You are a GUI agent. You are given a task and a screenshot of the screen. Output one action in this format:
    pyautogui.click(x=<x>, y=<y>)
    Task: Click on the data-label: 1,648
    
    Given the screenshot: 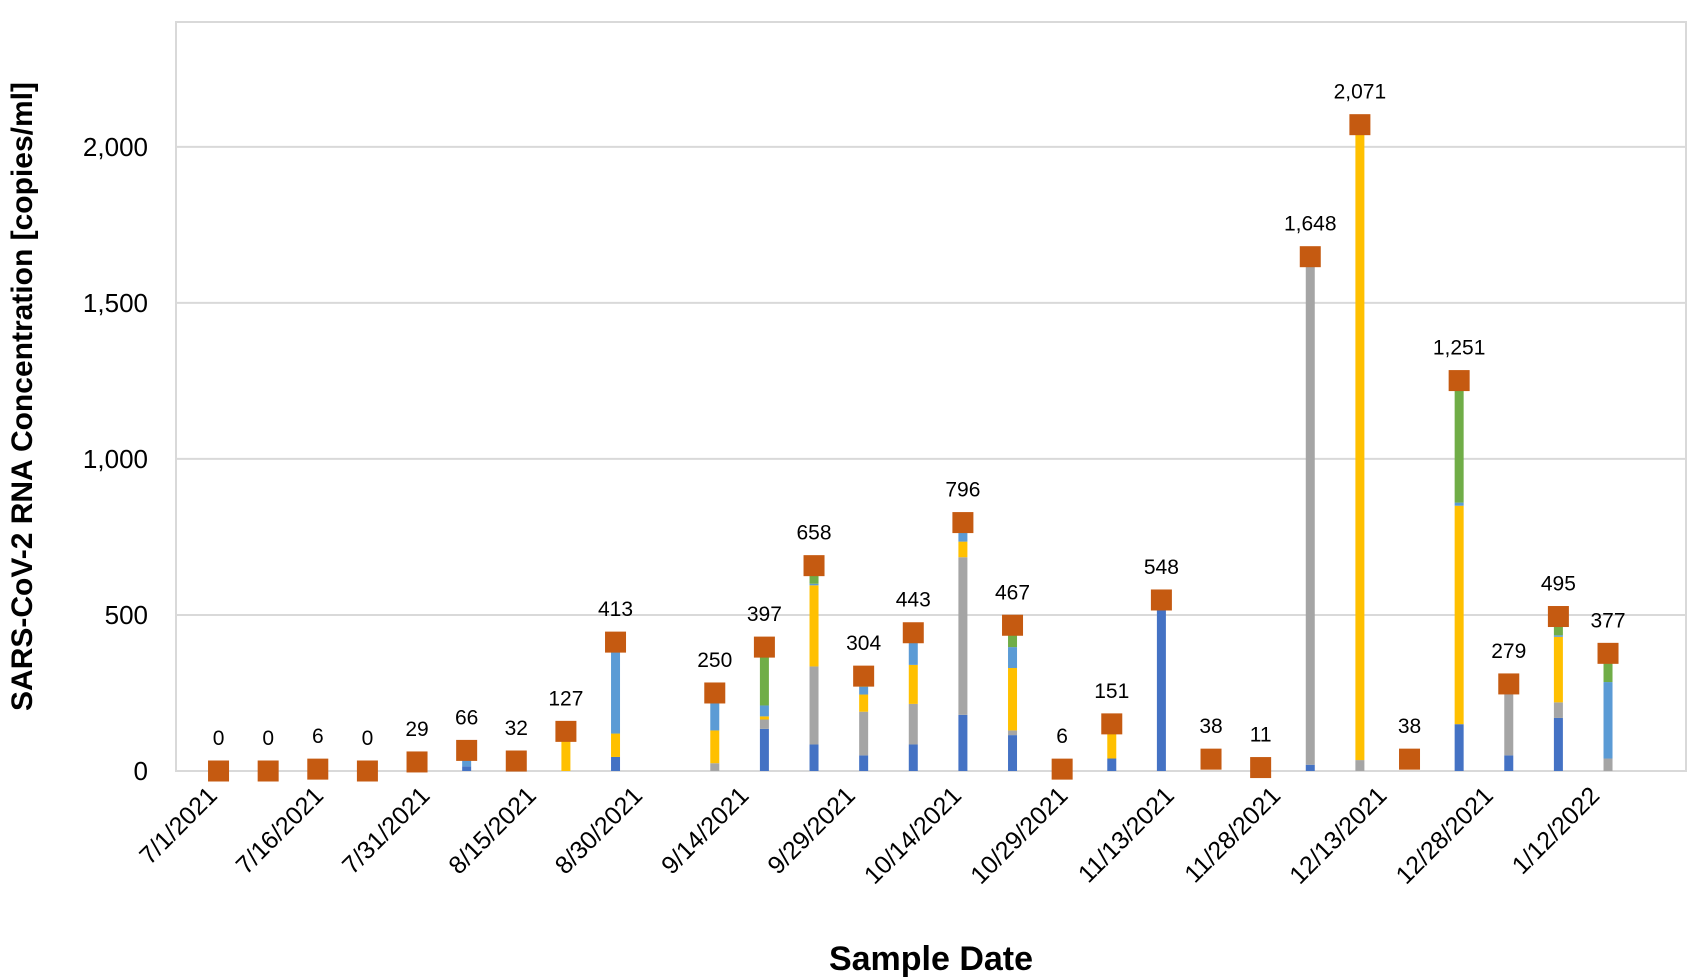 What is the action you would take?
    pyautogui.click(x=1310, y=224)
    